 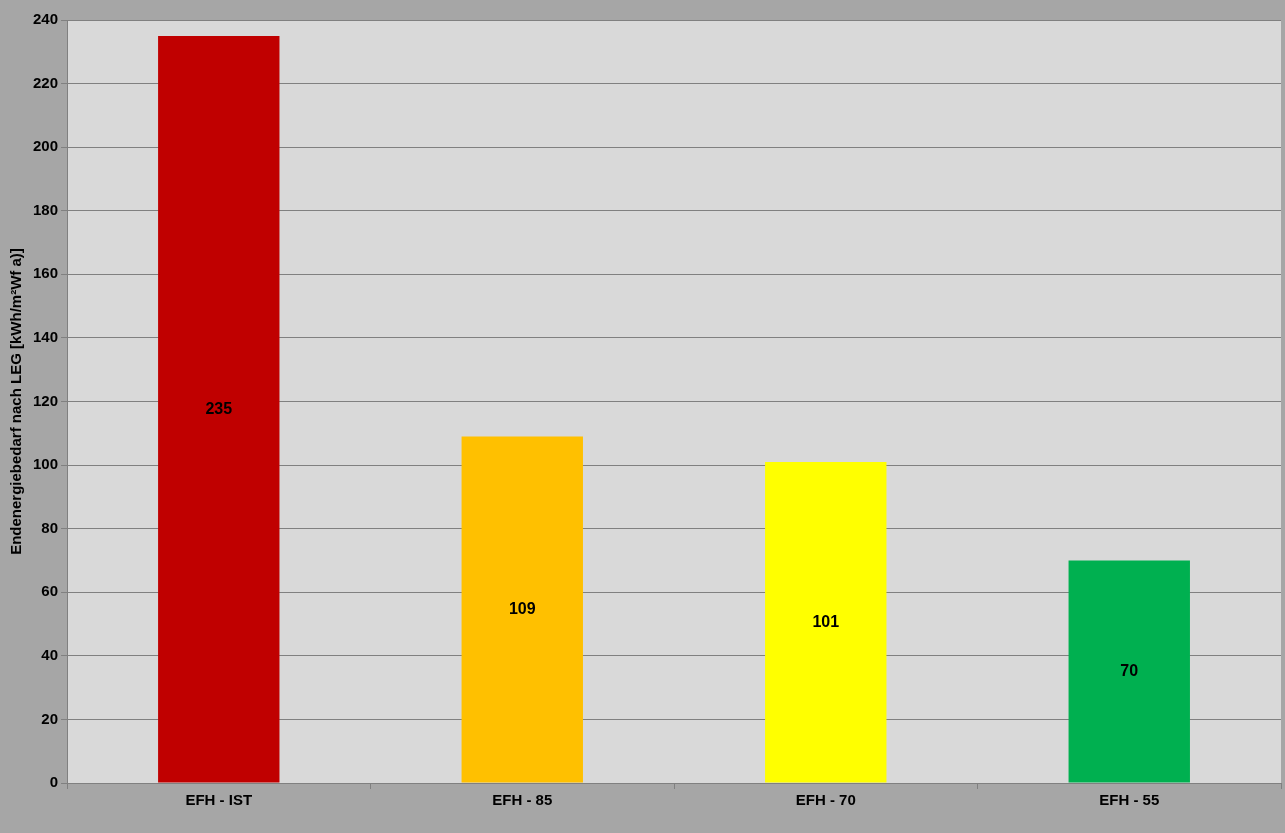 I want to click on x-tick-label: EFH - 85, so click(x=522, y=800).